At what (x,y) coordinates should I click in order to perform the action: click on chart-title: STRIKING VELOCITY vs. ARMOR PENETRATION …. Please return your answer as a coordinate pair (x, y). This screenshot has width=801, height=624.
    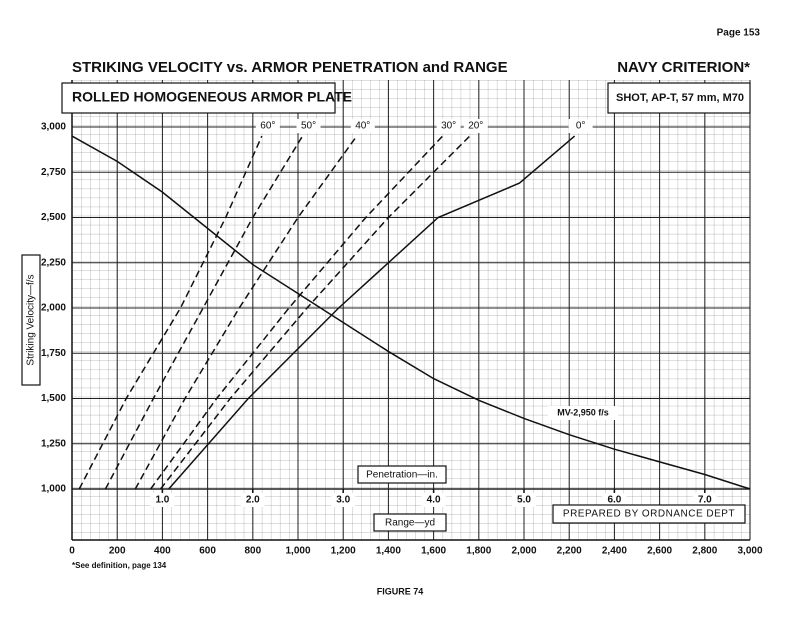
    Looking at the image, I should click on (290, 67).